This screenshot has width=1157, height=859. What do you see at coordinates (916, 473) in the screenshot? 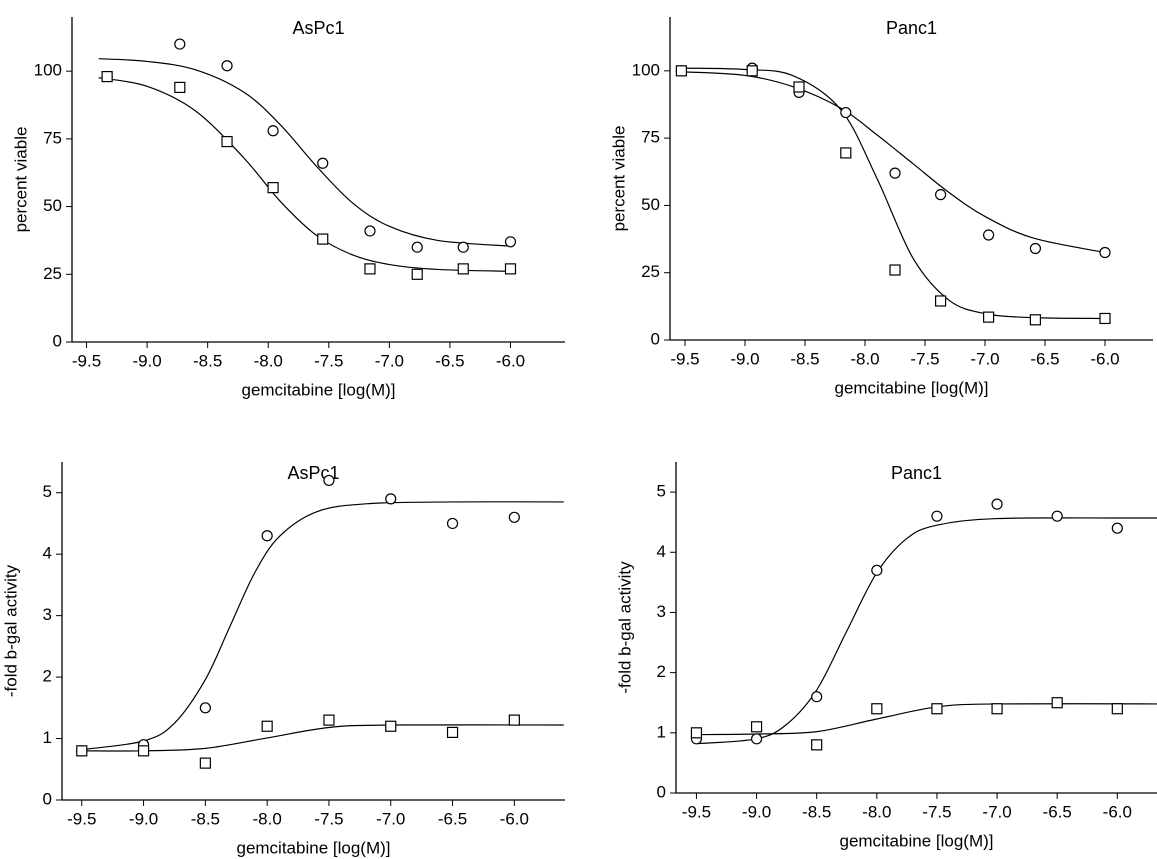
I see `chart-title: Panc1` at bounding box center [916, 473].